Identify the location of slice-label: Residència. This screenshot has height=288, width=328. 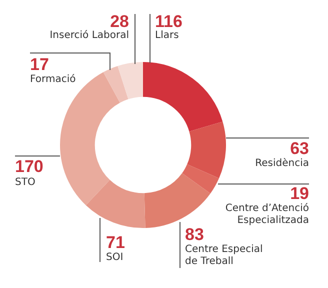
(282, 163).